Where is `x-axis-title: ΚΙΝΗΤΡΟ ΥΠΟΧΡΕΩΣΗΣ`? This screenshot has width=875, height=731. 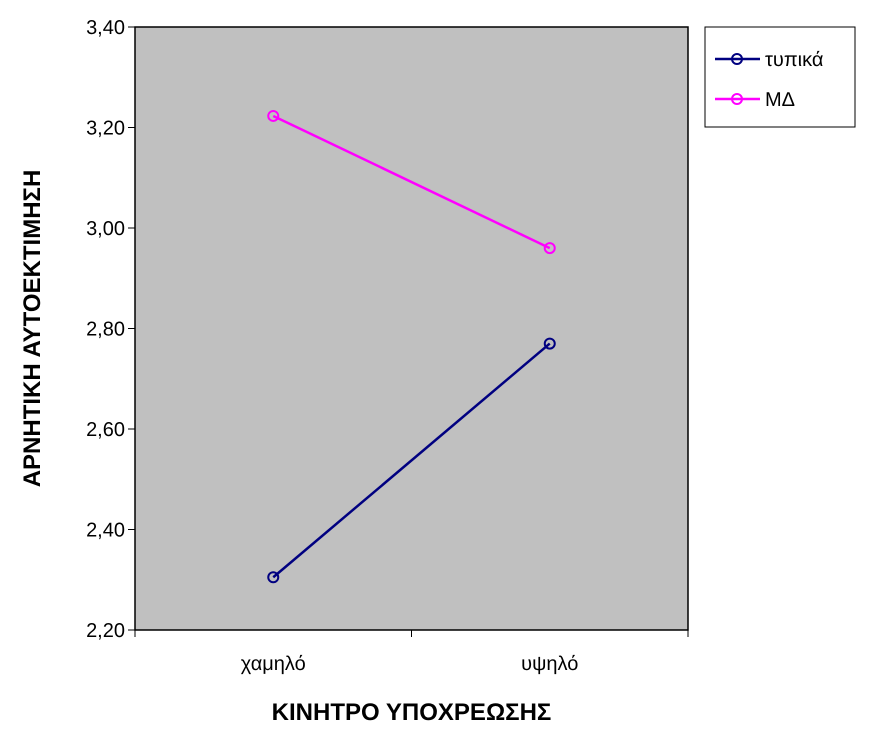
x-axis-title: ΚΙΝΗΤΡΟ ΥΠΟΧΡΕΩΣΗΣ is located at coordinates (412, 712).